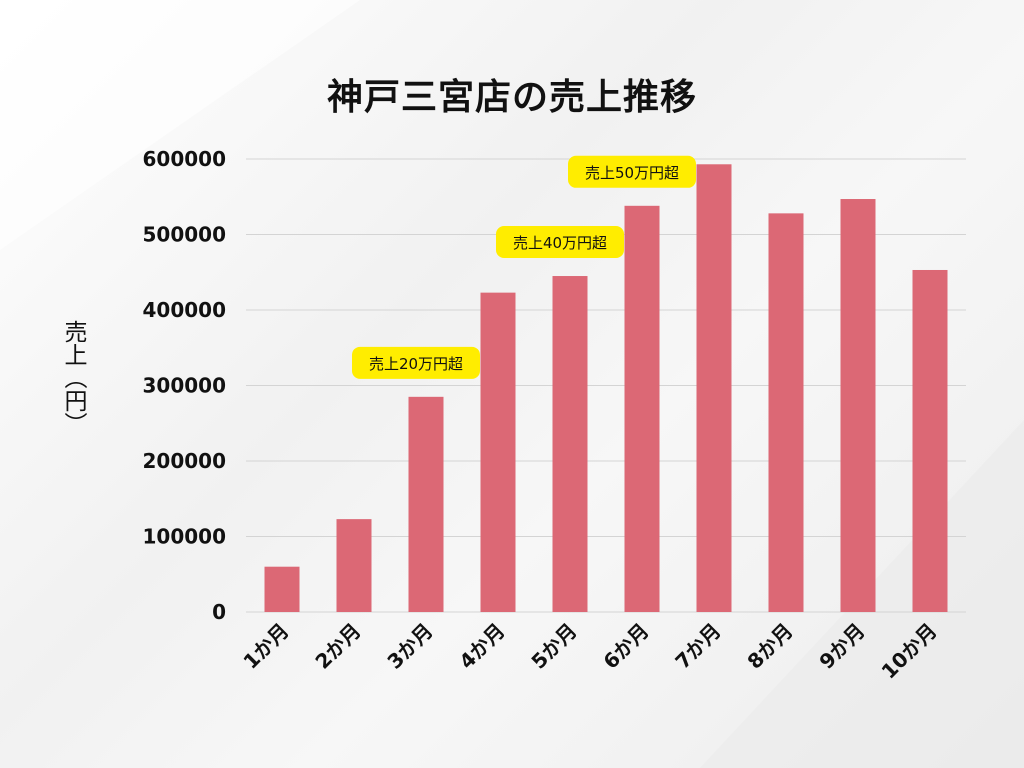 The image size is (1024, 768). I want to click on annotation-label: 売上20万円超, so click(416, 364).